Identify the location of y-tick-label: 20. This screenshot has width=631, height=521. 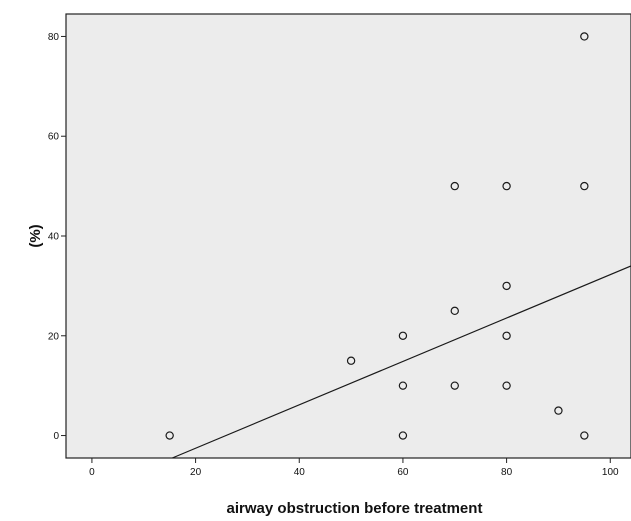
(54, 336).